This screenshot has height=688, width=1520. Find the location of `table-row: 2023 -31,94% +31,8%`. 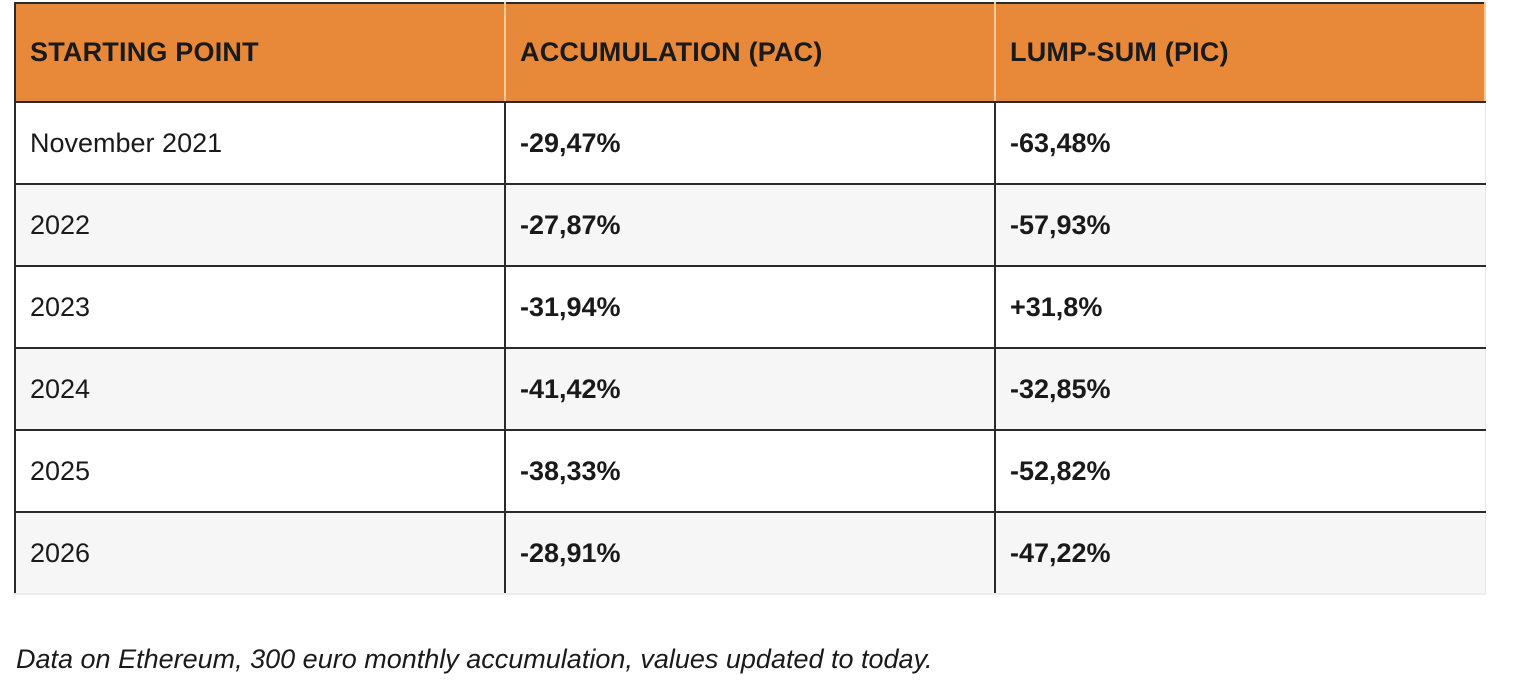

table-row: 2023 -31,94% +31,8% is located at coordinates (750, 307).